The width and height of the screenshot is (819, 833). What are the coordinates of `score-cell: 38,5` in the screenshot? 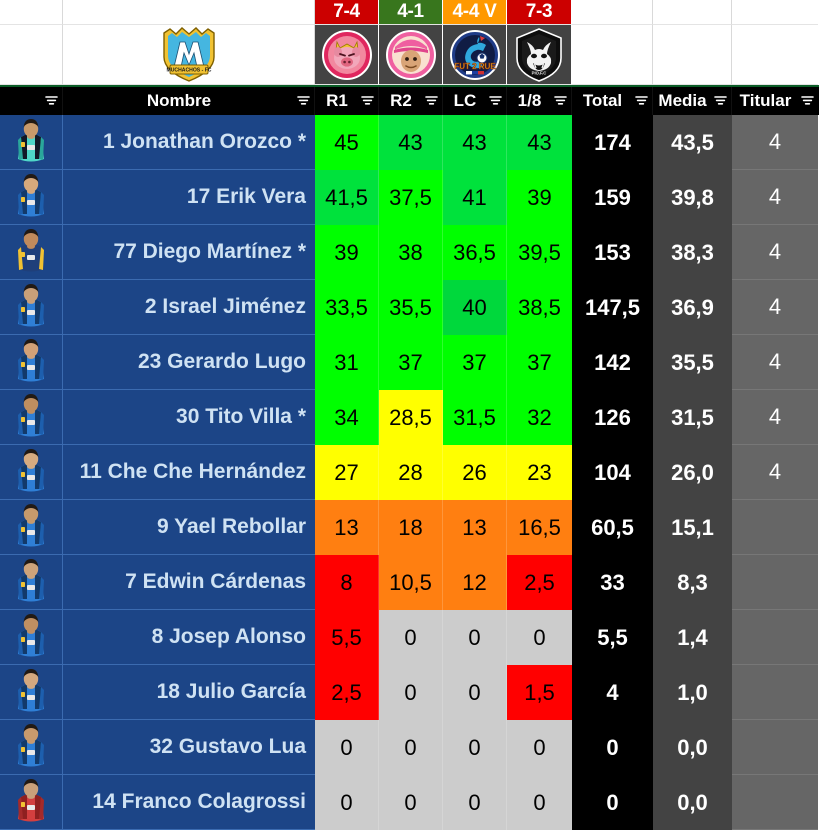 It's located at (539, 307).